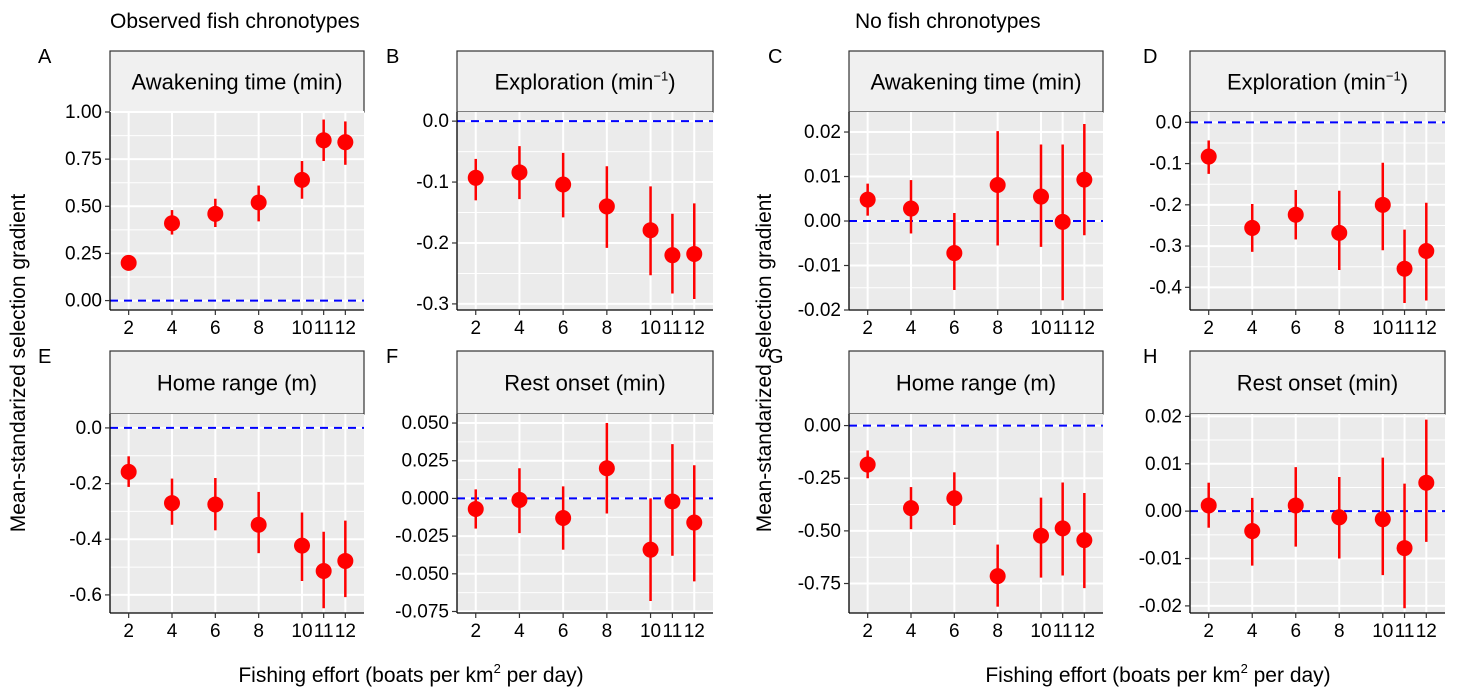  What do you see at coordinates (819, 266) in the screenshot?
I see `y-tick-label: -0.01` at bounding box center [819, 266].